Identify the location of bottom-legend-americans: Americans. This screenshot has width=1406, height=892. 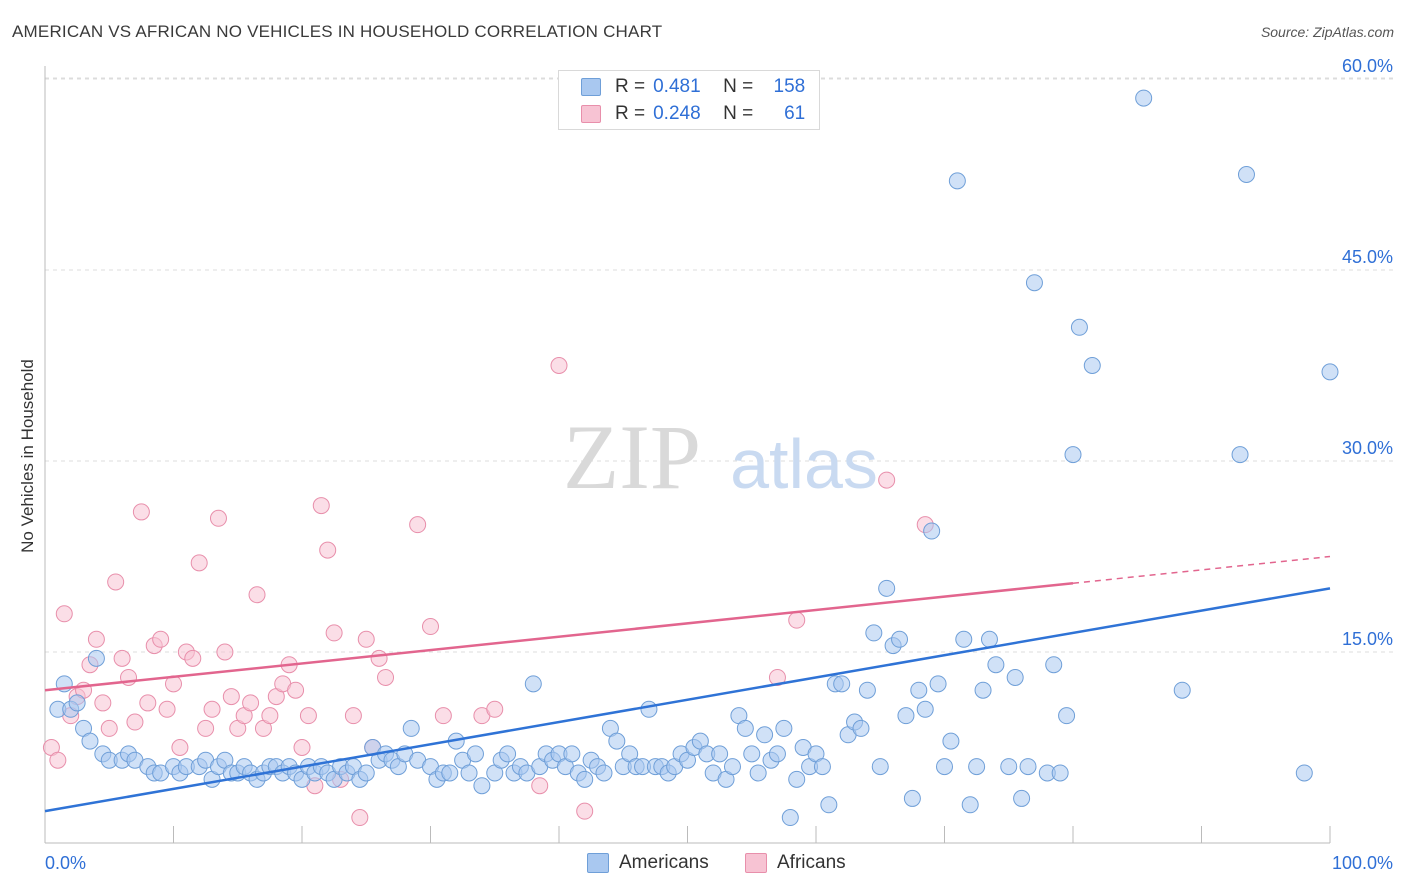
(648, 863).